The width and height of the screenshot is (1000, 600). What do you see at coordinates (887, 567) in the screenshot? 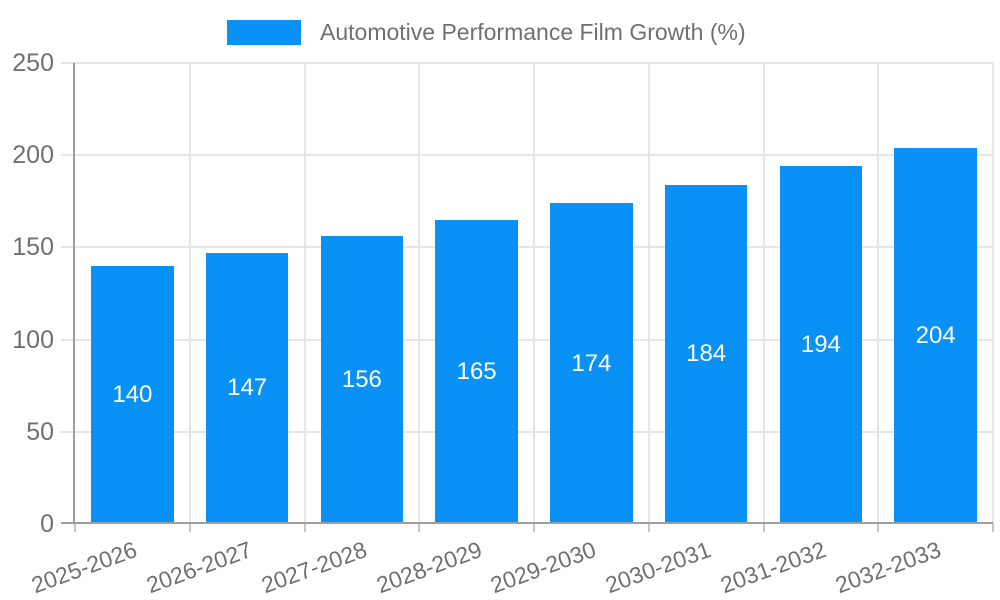
I see `x-axis-tick-label: 2032-2033` at bounding box center [887, 567].